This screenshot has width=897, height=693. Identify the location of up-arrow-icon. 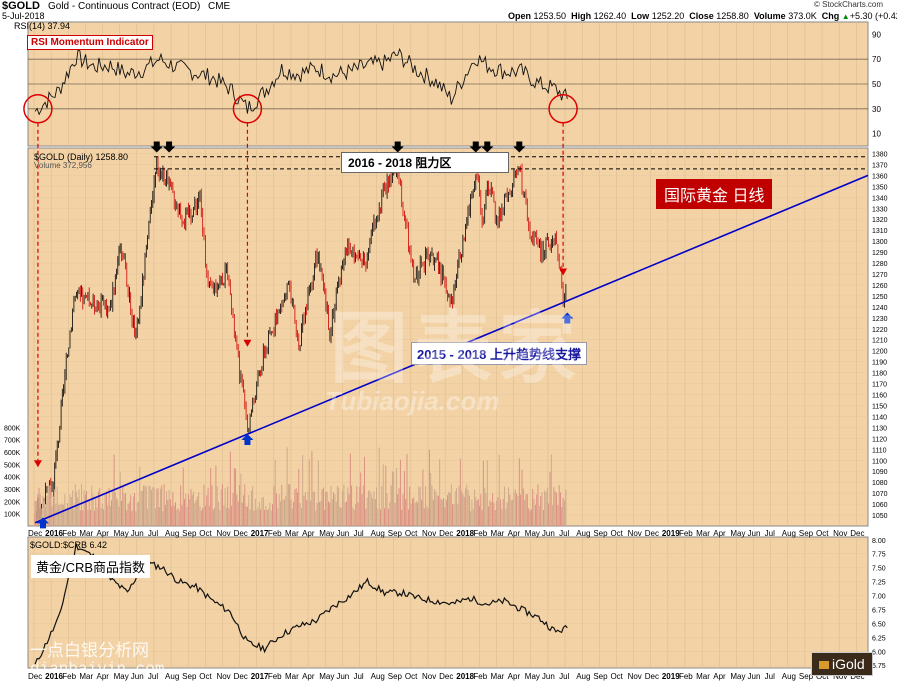
(42, 523).